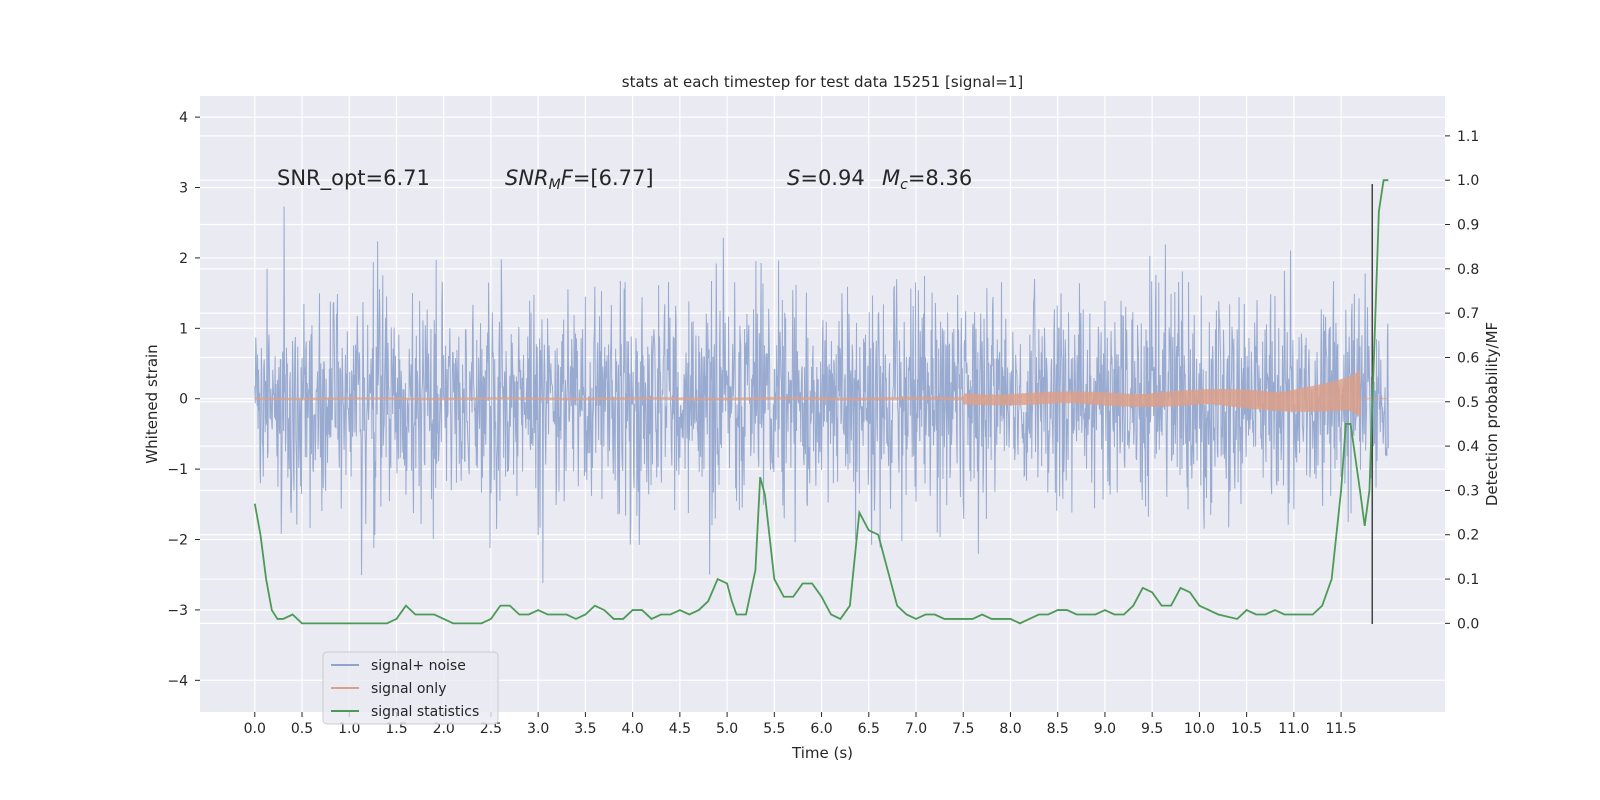 This screenshot has width=1600, height=800. What do you see at coordinates (1468, 181) in the screenshot?
I see `y2-tick-label: 1.0` at bounding box center [1468, 181].